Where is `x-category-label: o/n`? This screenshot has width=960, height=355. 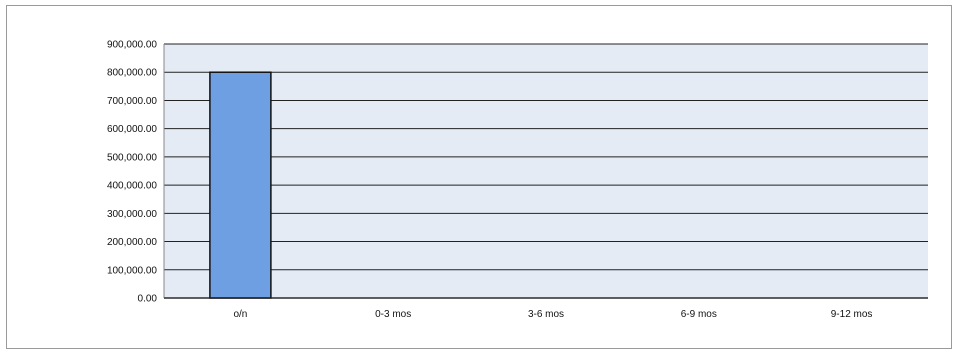
x-category-label: o/n is located at coordinates (240, 314).